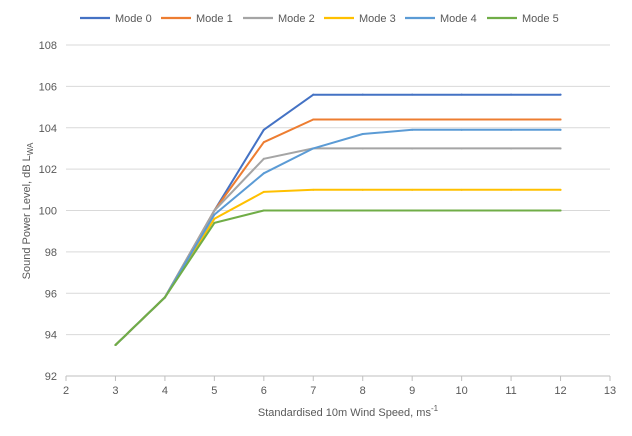 This screenshot has height=436, width=632. What do you see at coordinates (319, 19) in the screenshot?
I see `legend: Mode 0 Mode 1 Mode 2 Mode 3 Mode 4 Mode 5` at bounding box center [319, 19].